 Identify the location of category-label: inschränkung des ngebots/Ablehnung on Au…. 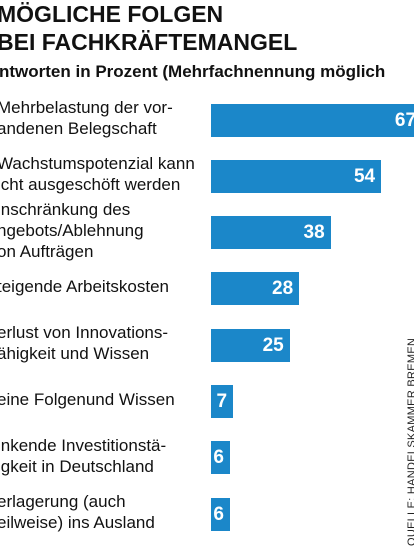
(72, 231).